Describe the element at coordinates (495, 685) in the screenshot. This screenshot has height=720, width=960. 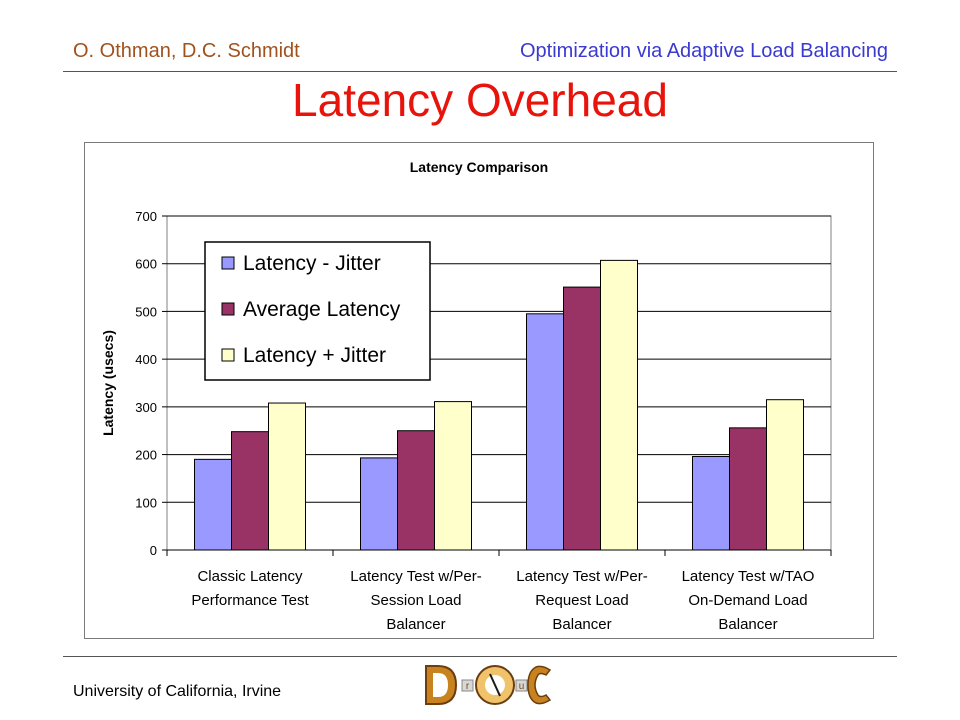
I see `logo-letter-o` at that location.